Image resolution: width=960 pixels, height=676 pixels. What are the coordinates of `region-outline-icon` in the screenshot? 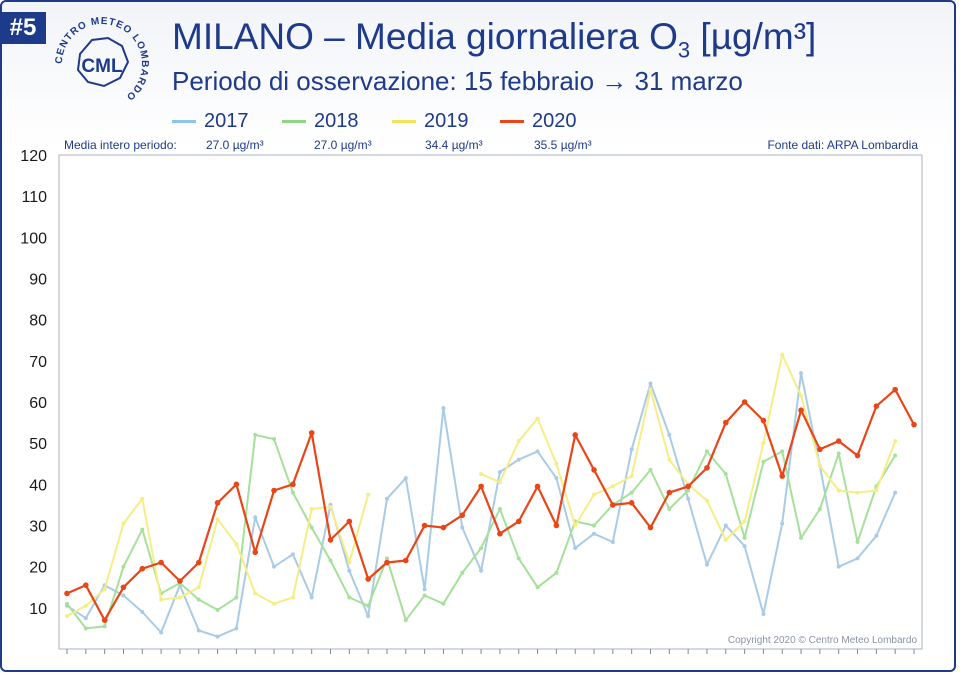 It's located at (103, 62).